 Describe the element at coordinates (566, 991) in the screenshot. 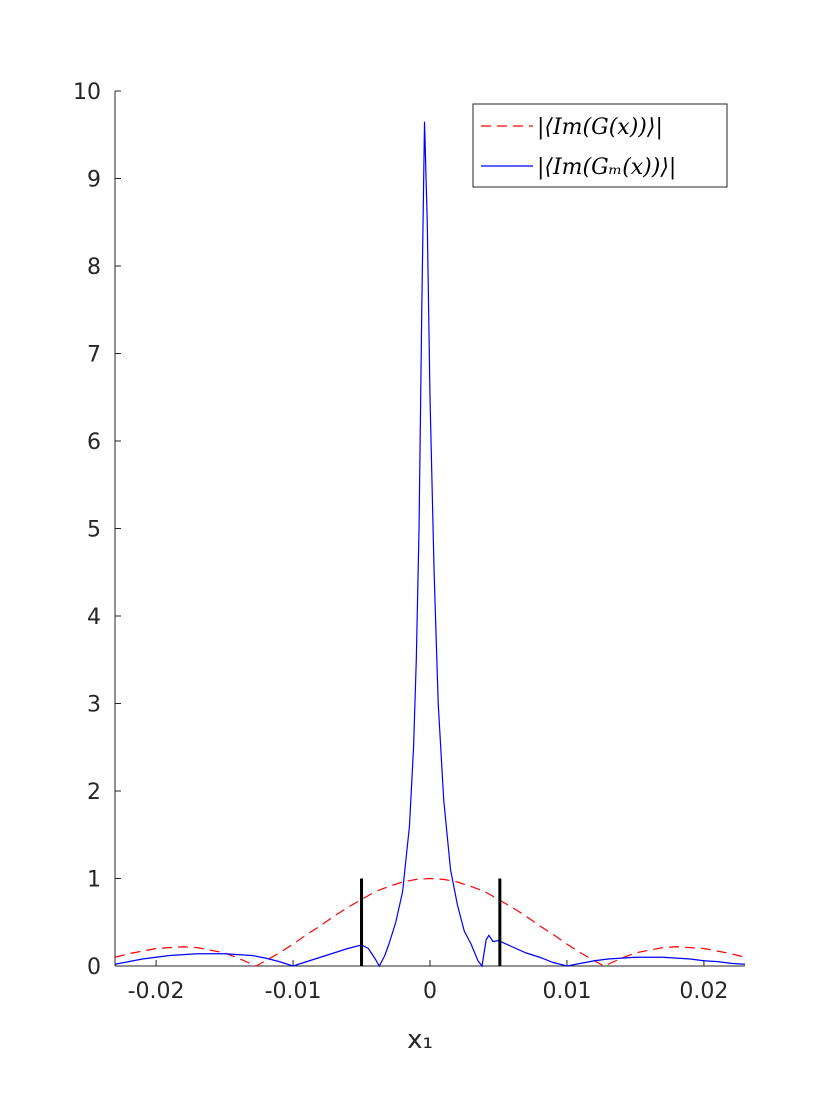

I see `x-tick-label: 0.01` at that location.